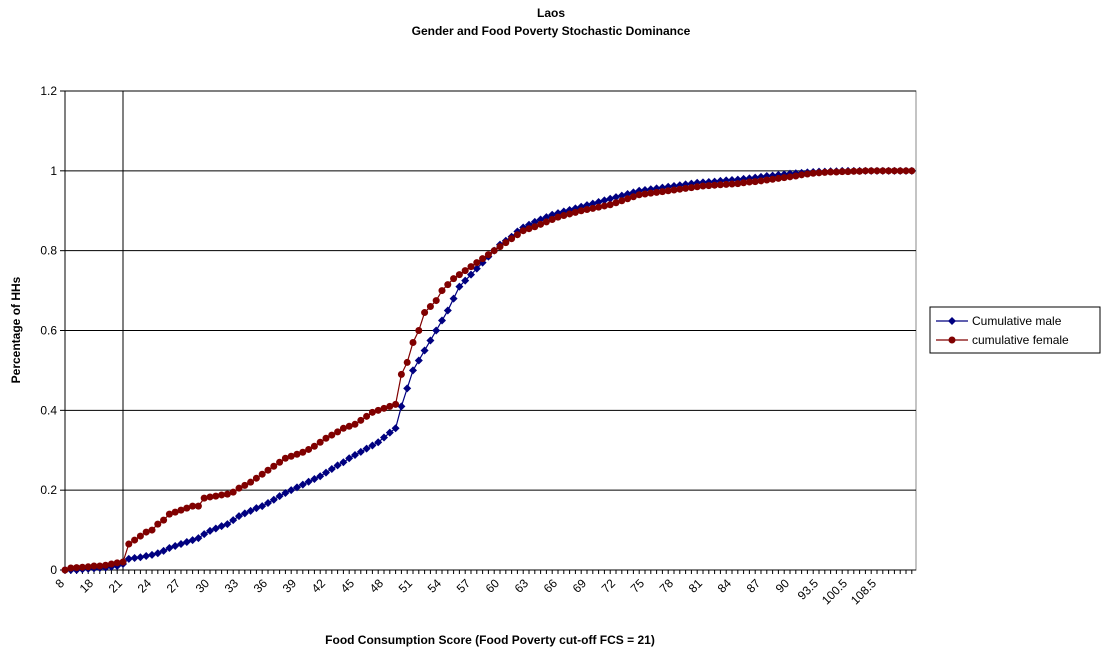 This screenshot has width=1103, height=652. Describe the element at coordinates (522, 586) in the screenshot. I see `x-tick-label: 63` at that location.